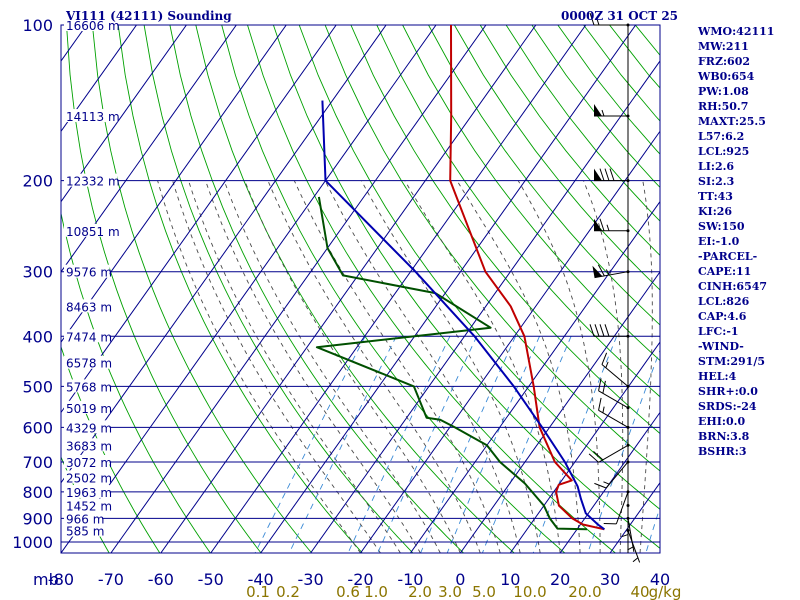 Image resolution: width=800 pixels, height=600 pixels. I want to click on index-item: PW:1.08, so click(723, 91).